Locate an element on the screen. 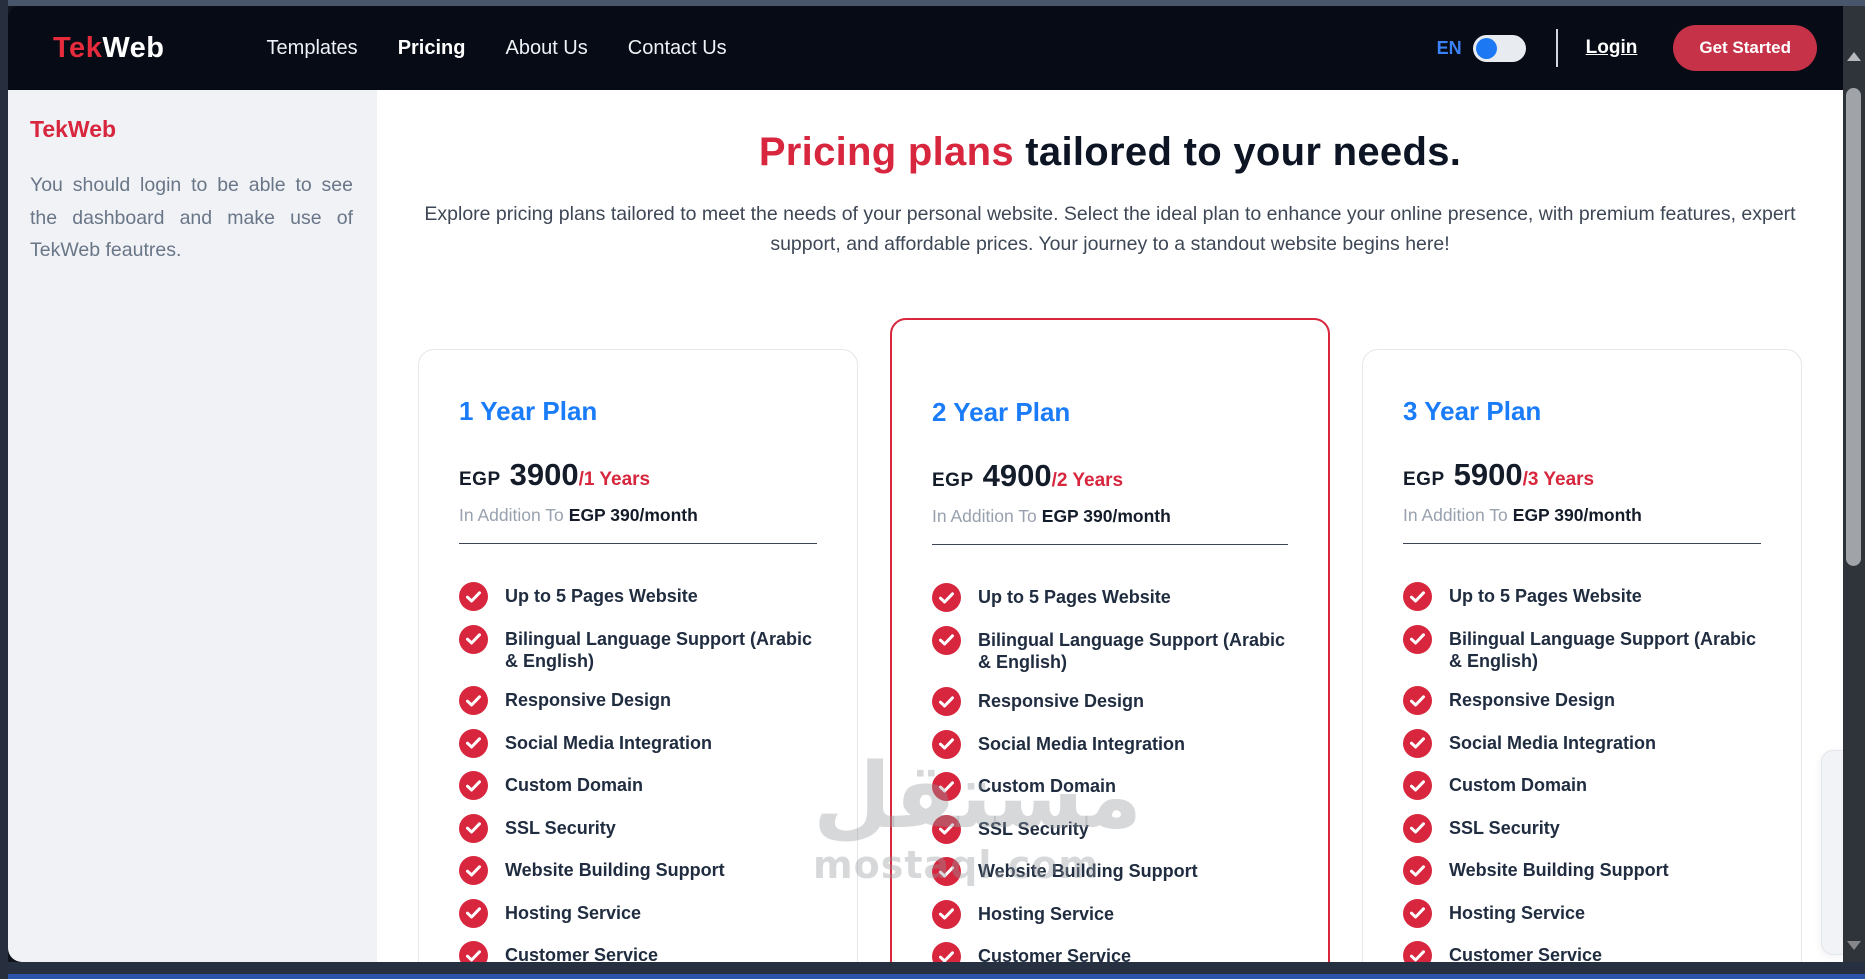  logo: TekWeb is located at coordinates (109, 48).